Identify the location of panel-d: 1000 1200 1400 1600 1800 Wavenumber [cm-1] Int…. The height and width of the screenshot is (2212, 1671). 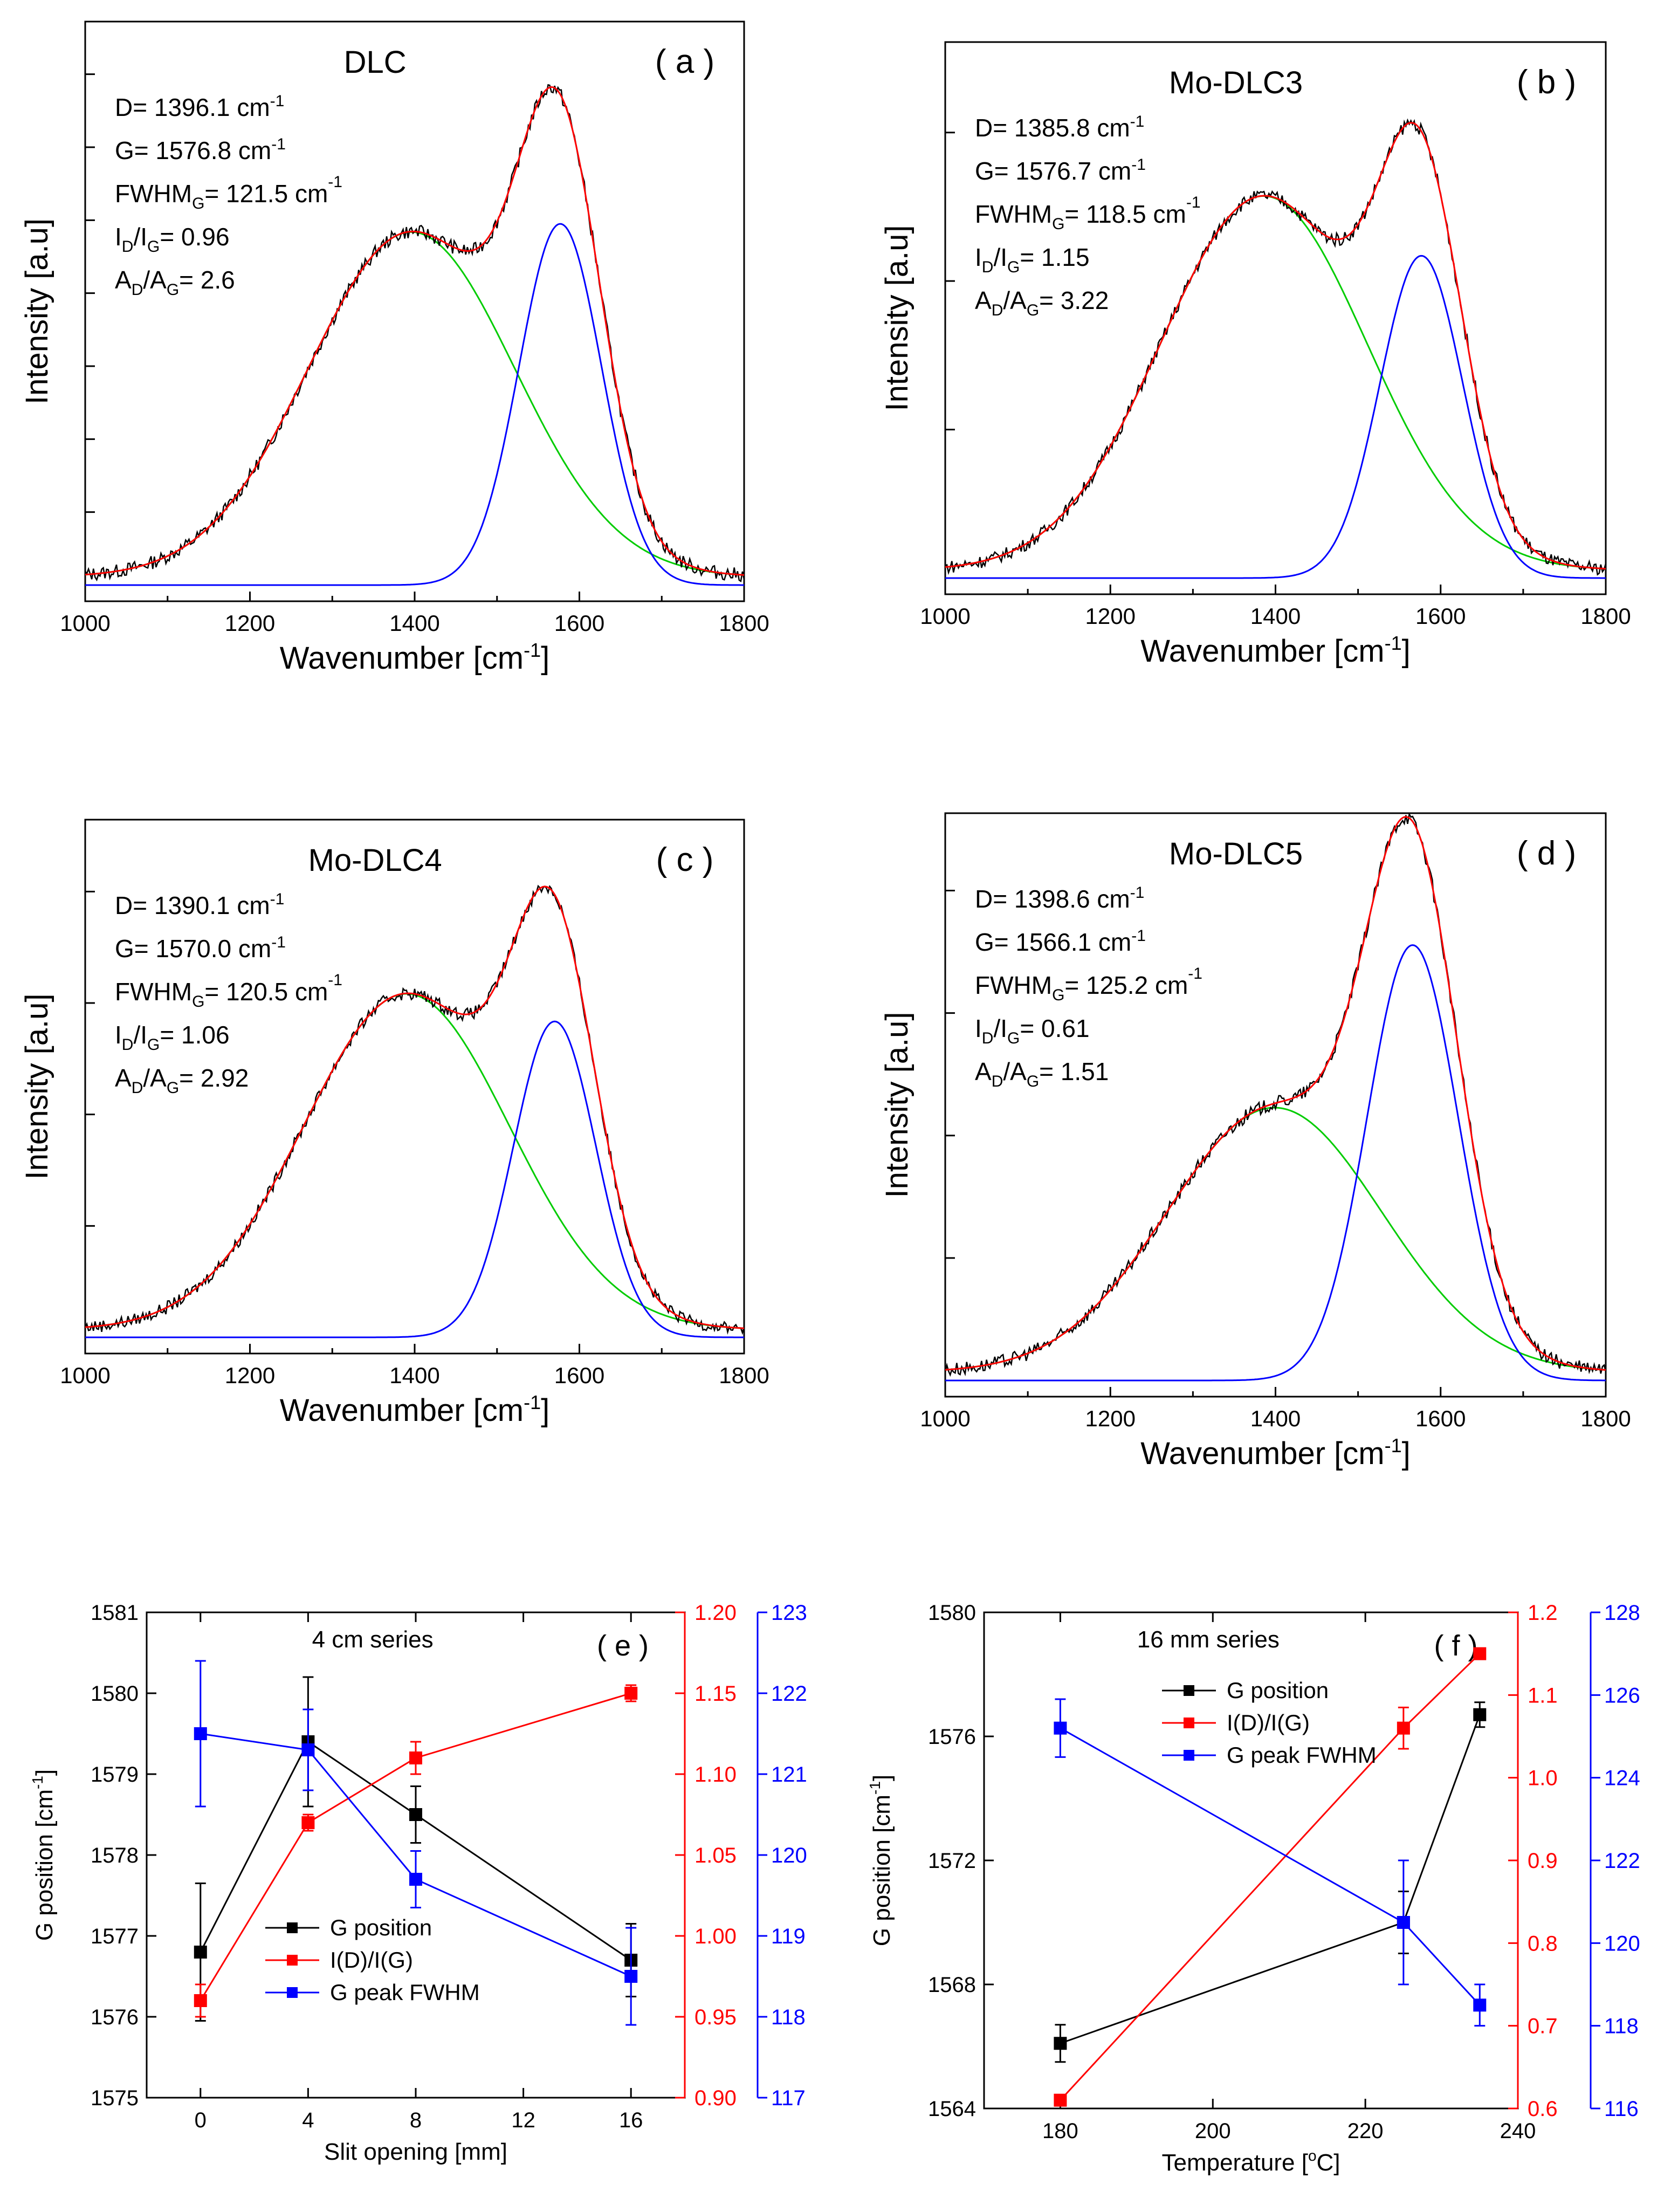
(1255, 1141).